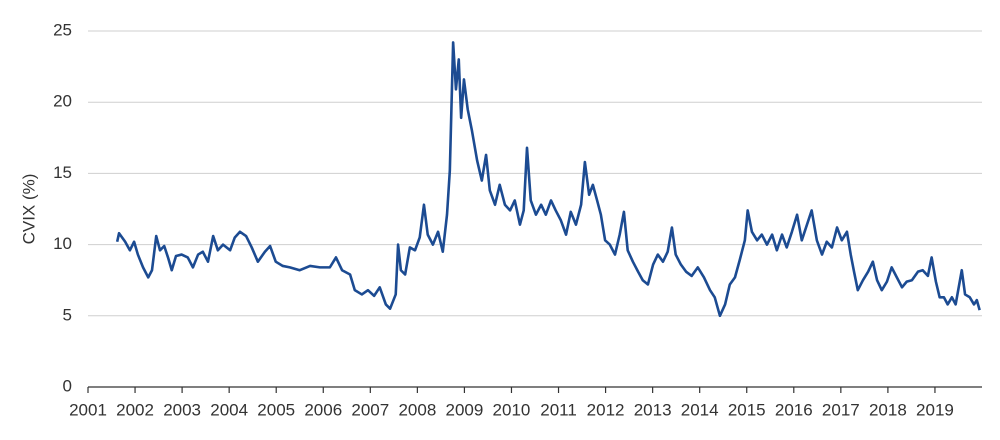 This screenshot has width=1000, height=440. I want to click on y-tick-label: 15, so click(62, 172).